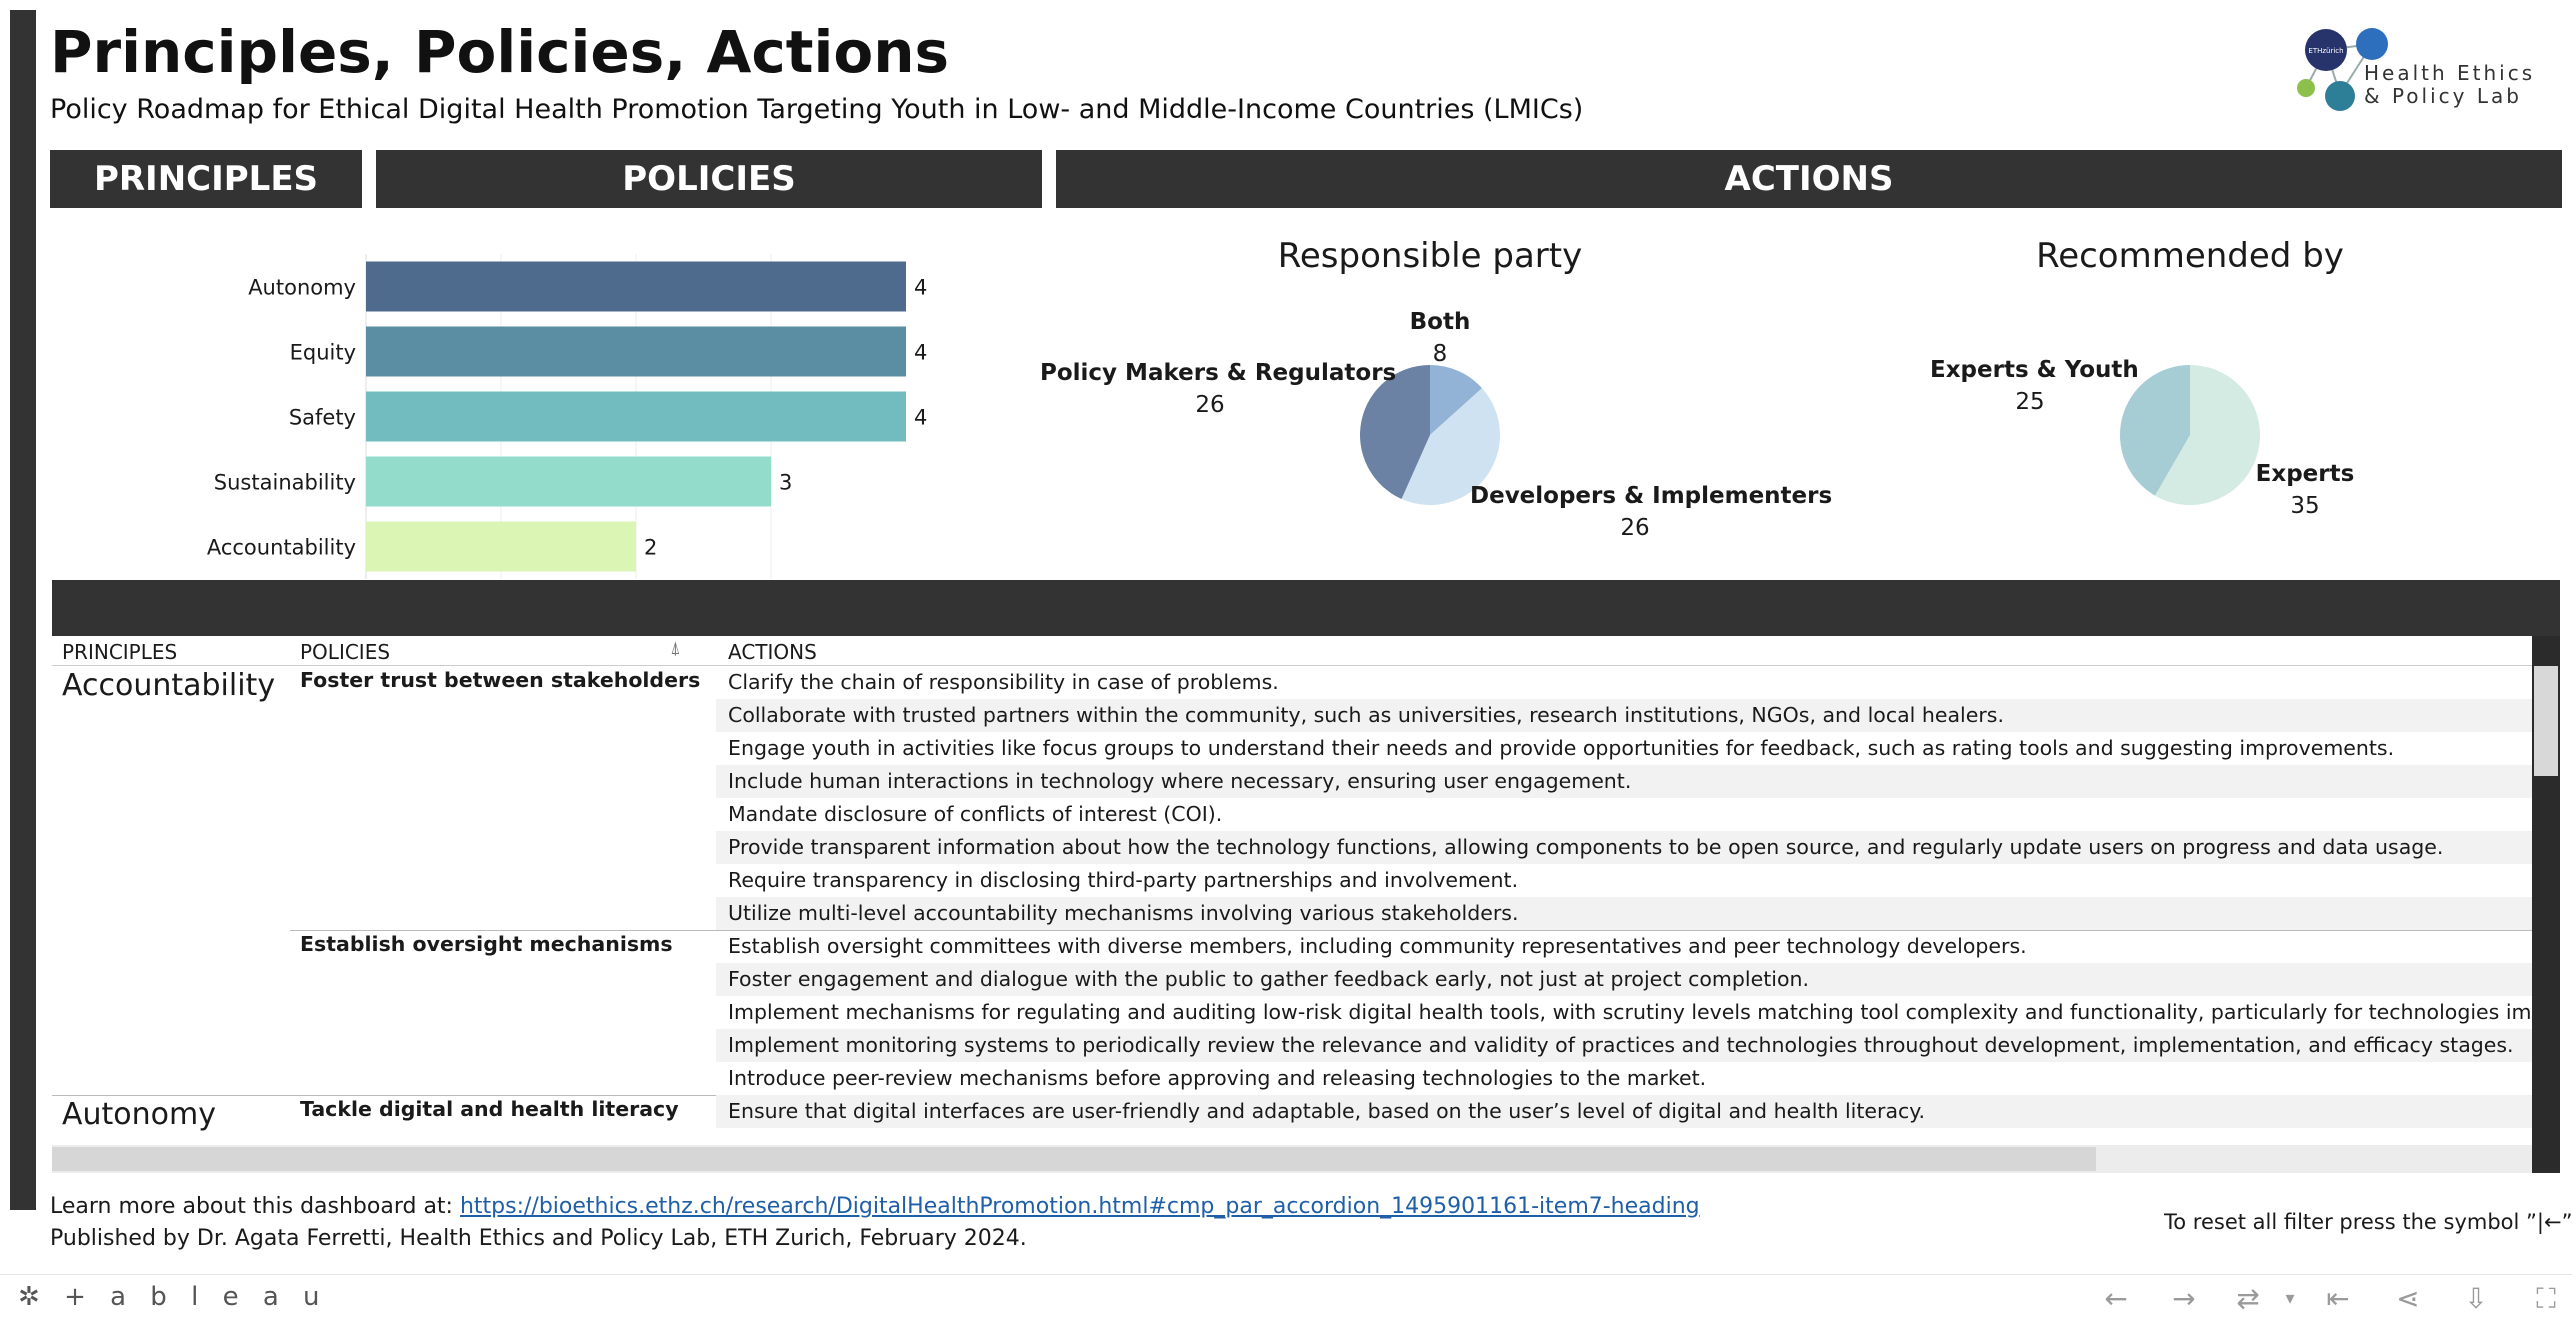 This screenshot has height=1334, width=2572. What do you see at coordinates (206, 179) in the screenshot?
I see `principles-header: PRINCIPLES` at bounding box center [206, 179].